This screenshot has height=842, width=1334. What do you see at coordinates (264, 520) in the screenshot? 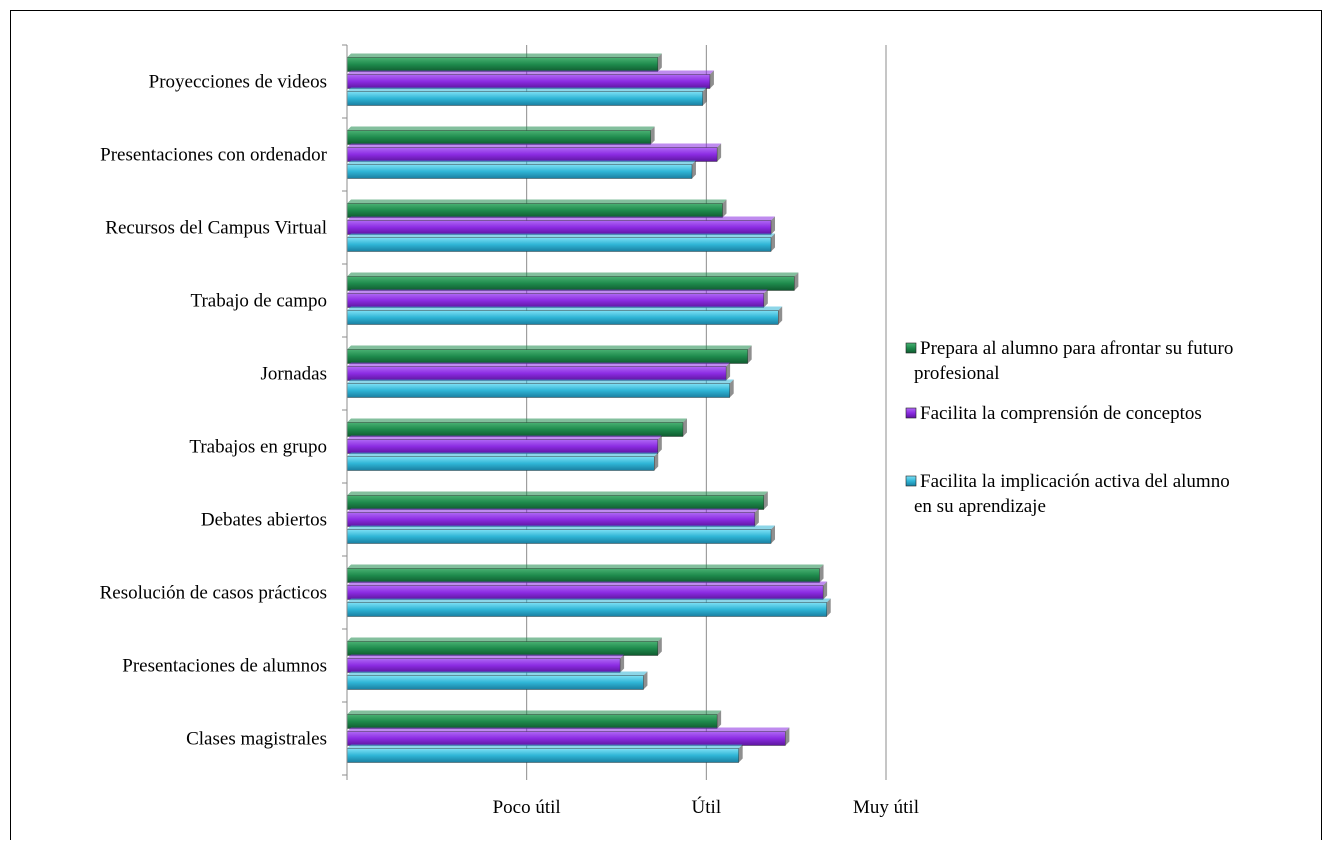
I see `category-label: Debates abiertos` at bounding box center [264, 520].